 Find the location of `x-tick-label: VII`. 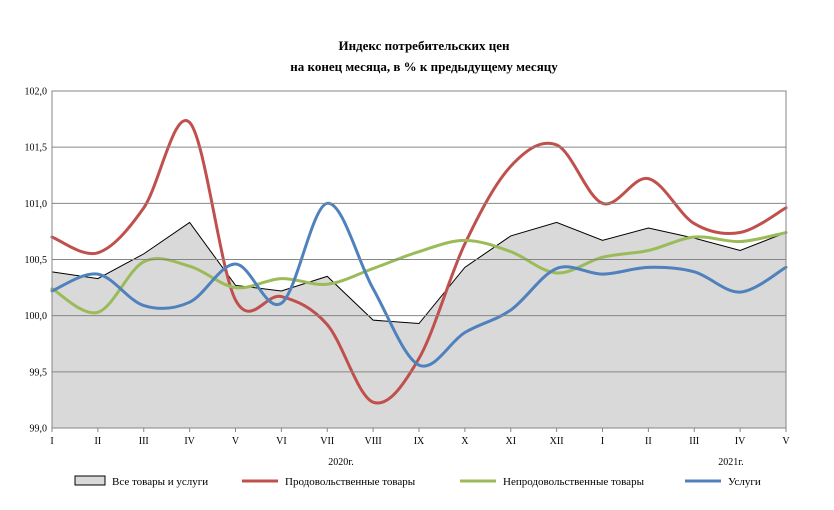

x-tick-label: VII is located at coordinates (327, 441).